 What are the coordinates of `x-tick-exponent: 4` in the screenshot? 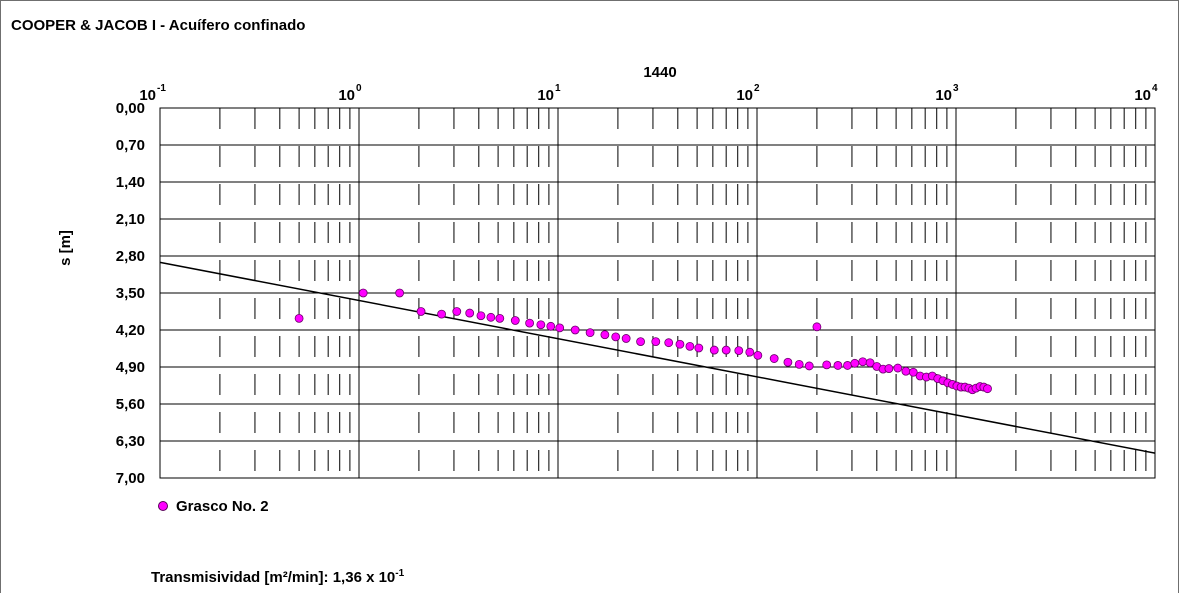 It's located at (1155, 88).